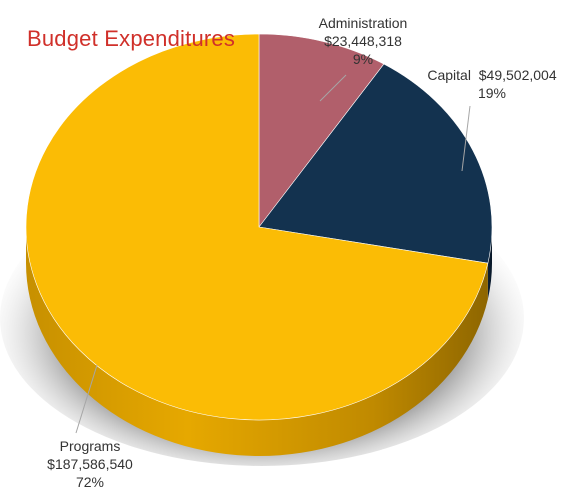 The width and height of the screenshot is (574, 504). Describe the element at coordinates (333, 88) in the screenshot. I see `leader-line-administration` at that location.